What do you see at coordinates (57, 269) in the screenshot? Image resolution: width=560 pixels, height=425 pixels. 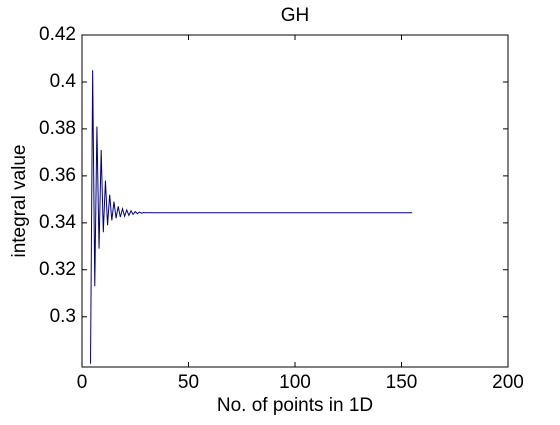 I see `y-tick-label: 0.32` at bounding box center [57, 269].